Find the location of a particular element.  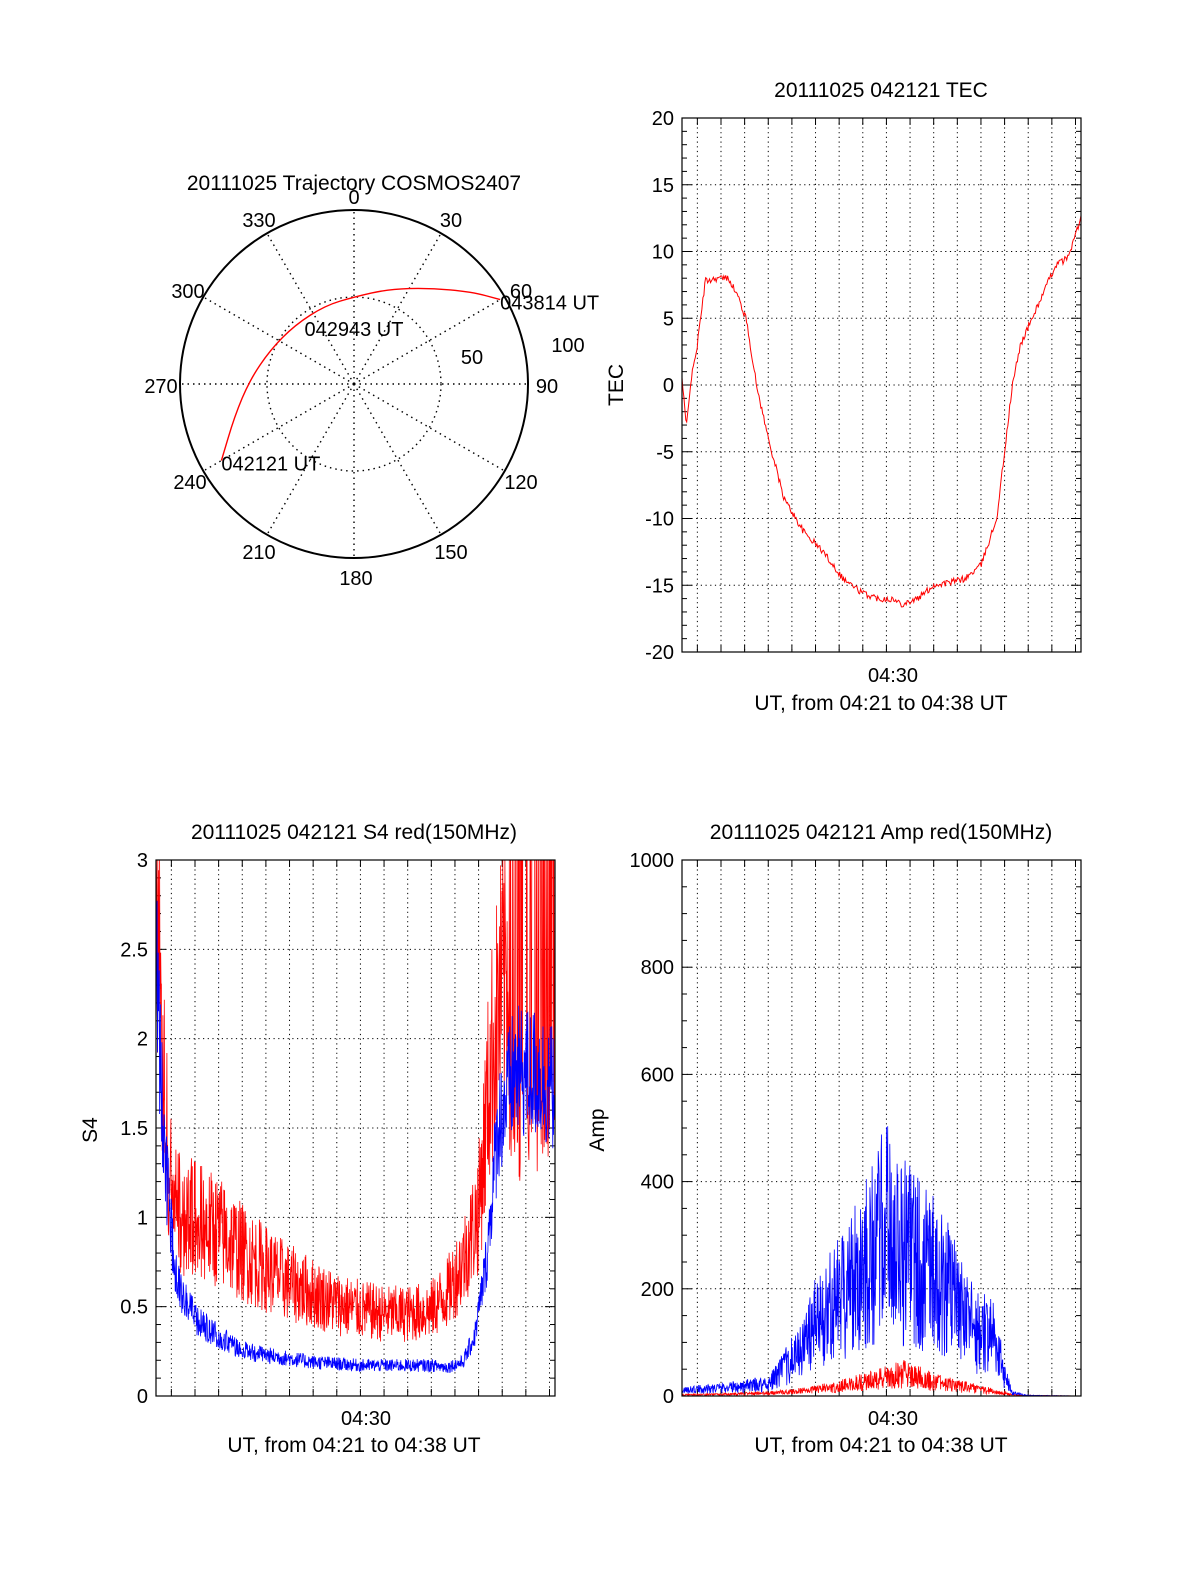

s4-title: 20111025 042121 S4 red(150MHz) is located at coordinates (354, 832).